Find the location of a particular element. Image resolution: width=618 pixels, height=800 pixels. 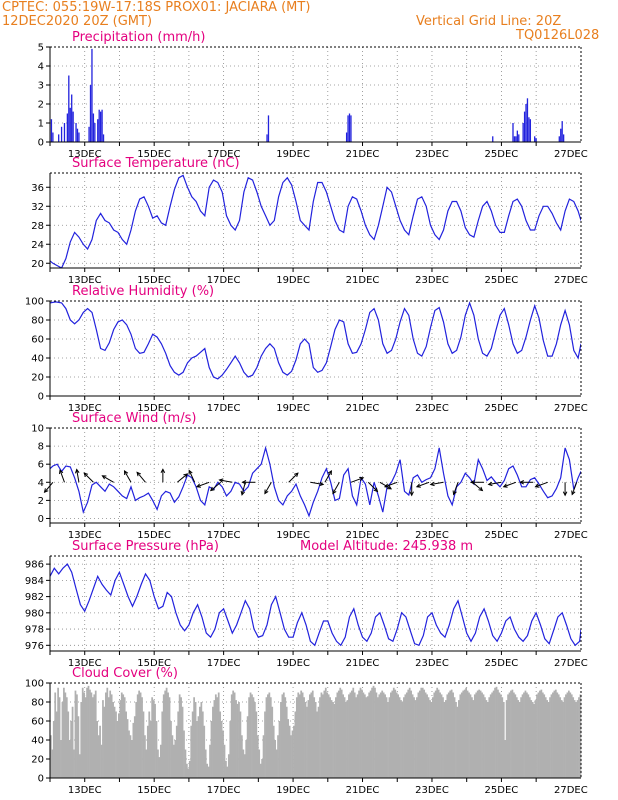

pressure-annotation: Model Altitude: 245.938 m is located at coordinates (386, 546).